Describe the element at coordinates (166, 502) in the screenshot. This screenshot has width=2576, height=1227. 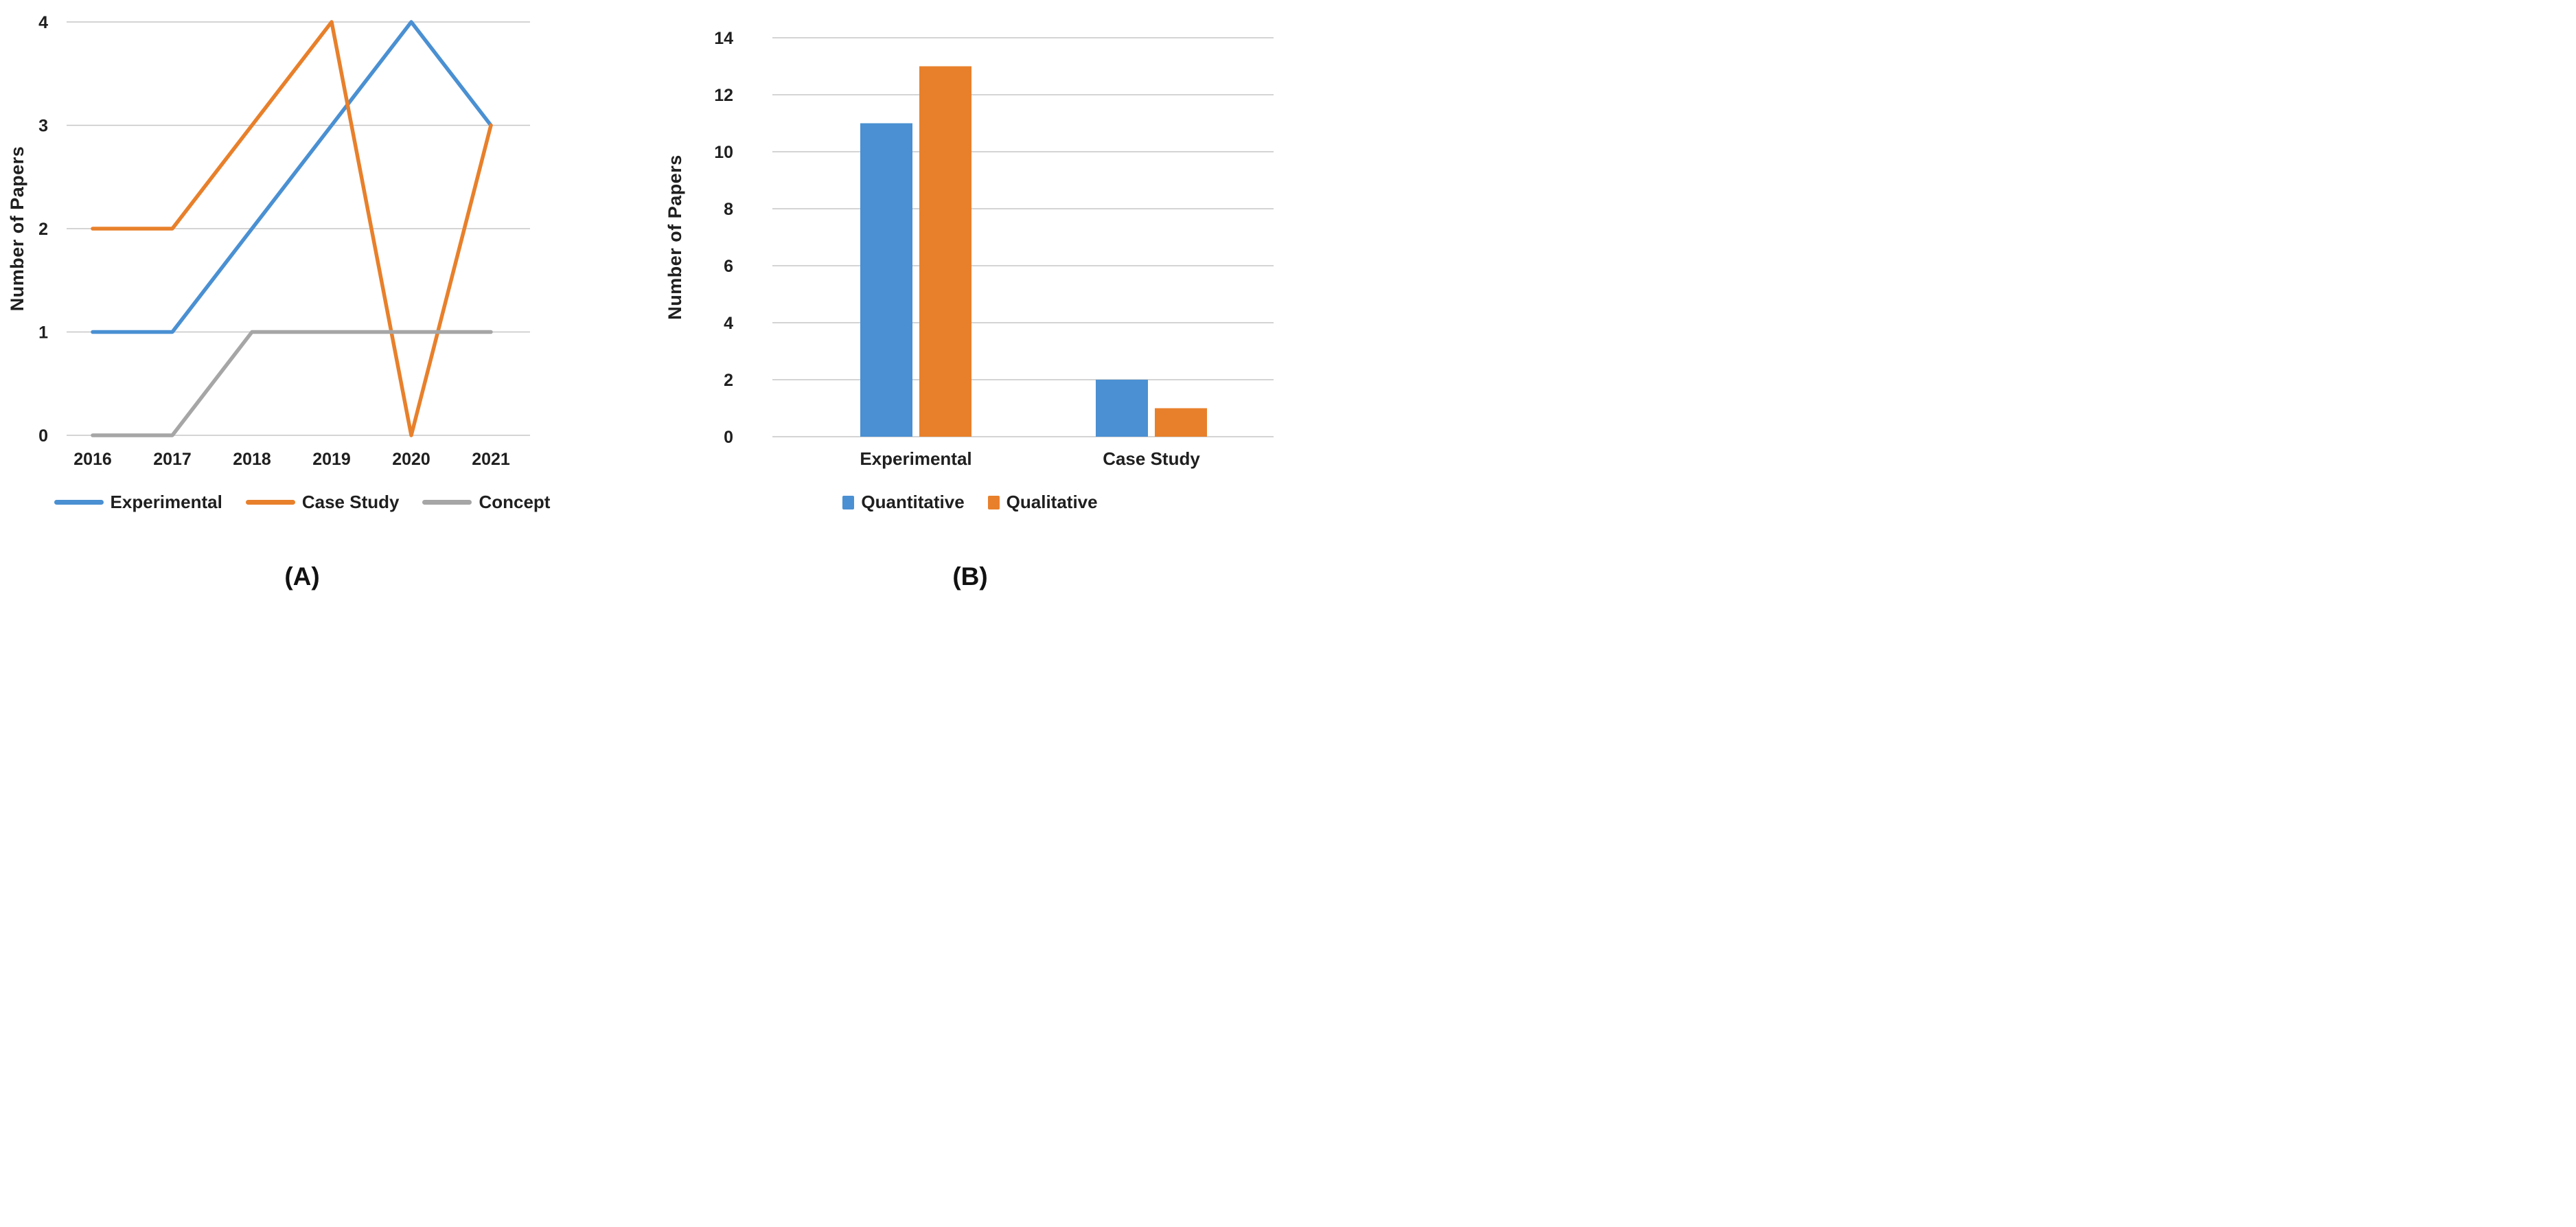
I see `legend-label-experimental: Experimental` at that location.